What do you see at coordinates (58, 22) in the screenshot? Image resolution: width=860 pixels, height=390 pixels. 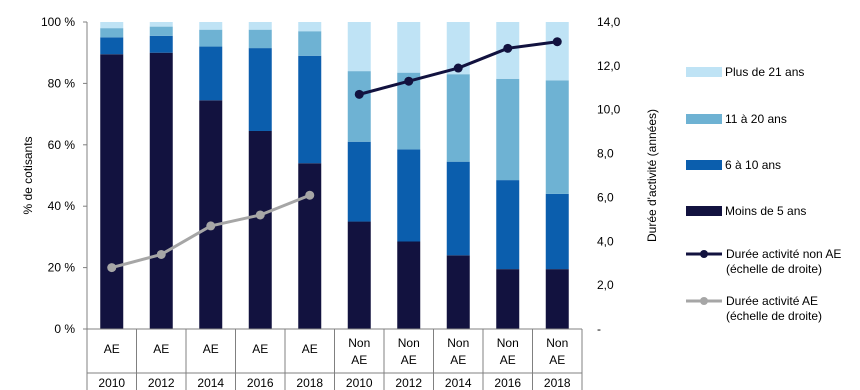 I see `y-tick-label-left: 100 %` at bounding box center [58, 22].